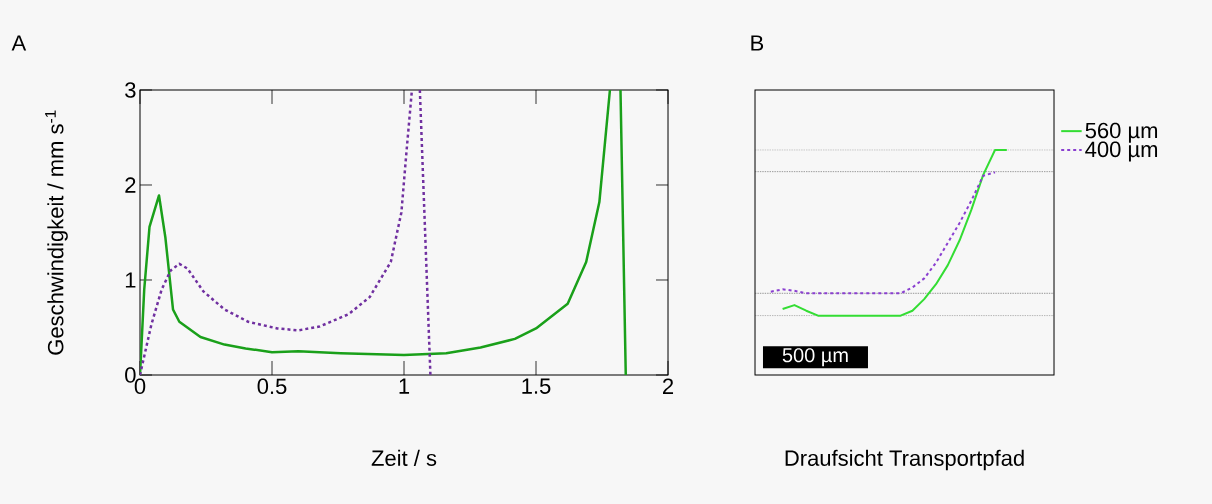 The height and width of the screenshot is (504, 1212). I want to click on chart-title: B, so click(757, 43).